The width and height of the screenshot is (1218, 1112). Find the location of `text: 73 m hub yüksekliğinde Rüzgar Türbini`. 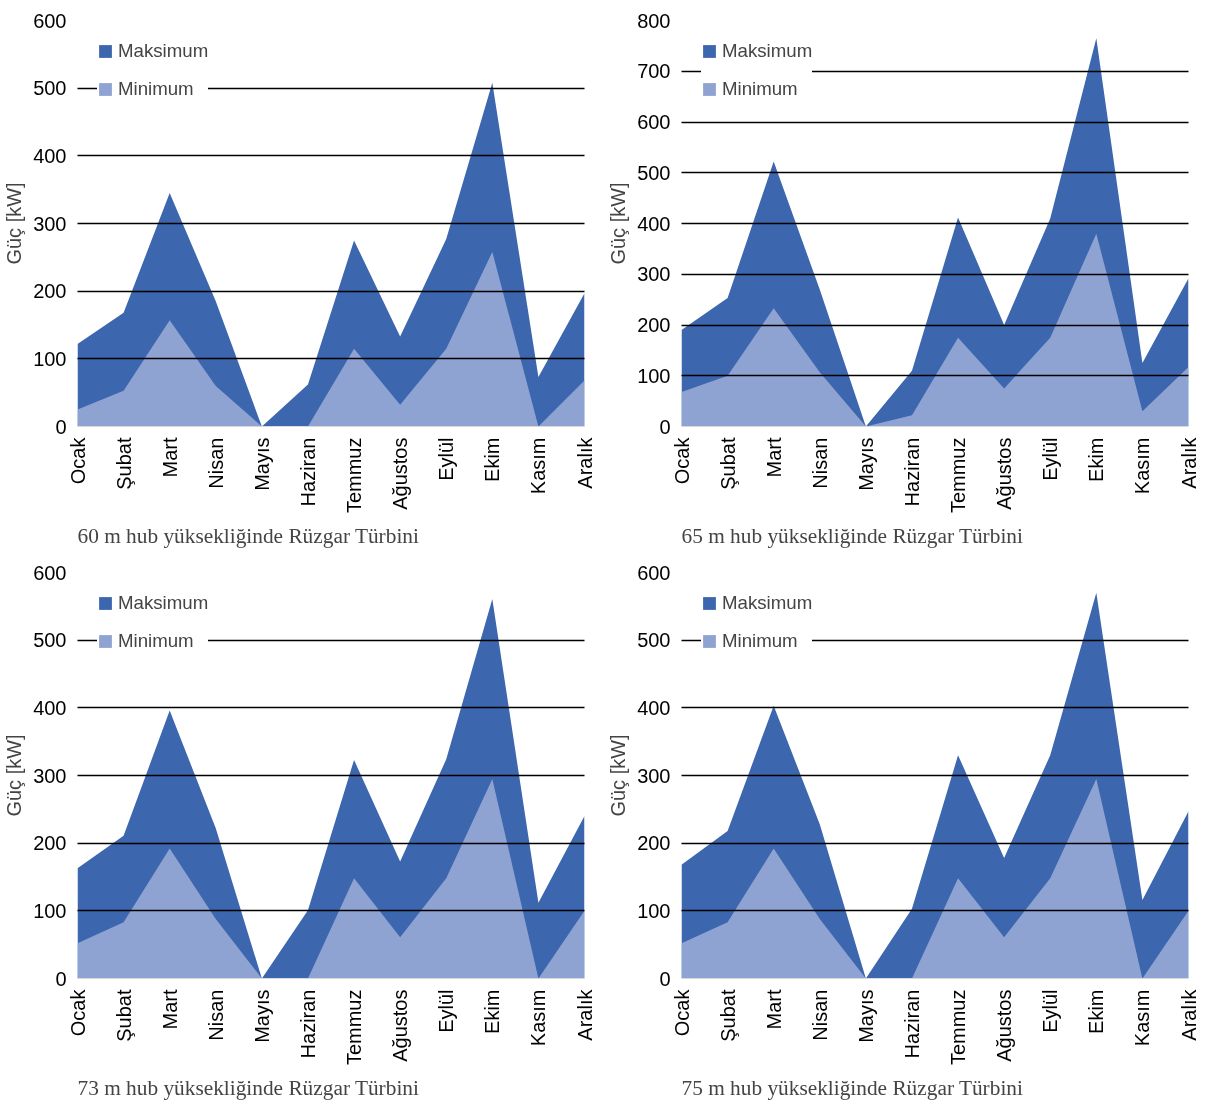

text: 73 m hub yüksekliğinde Rüzgar Türbini is located at coordinates (248, 1087).